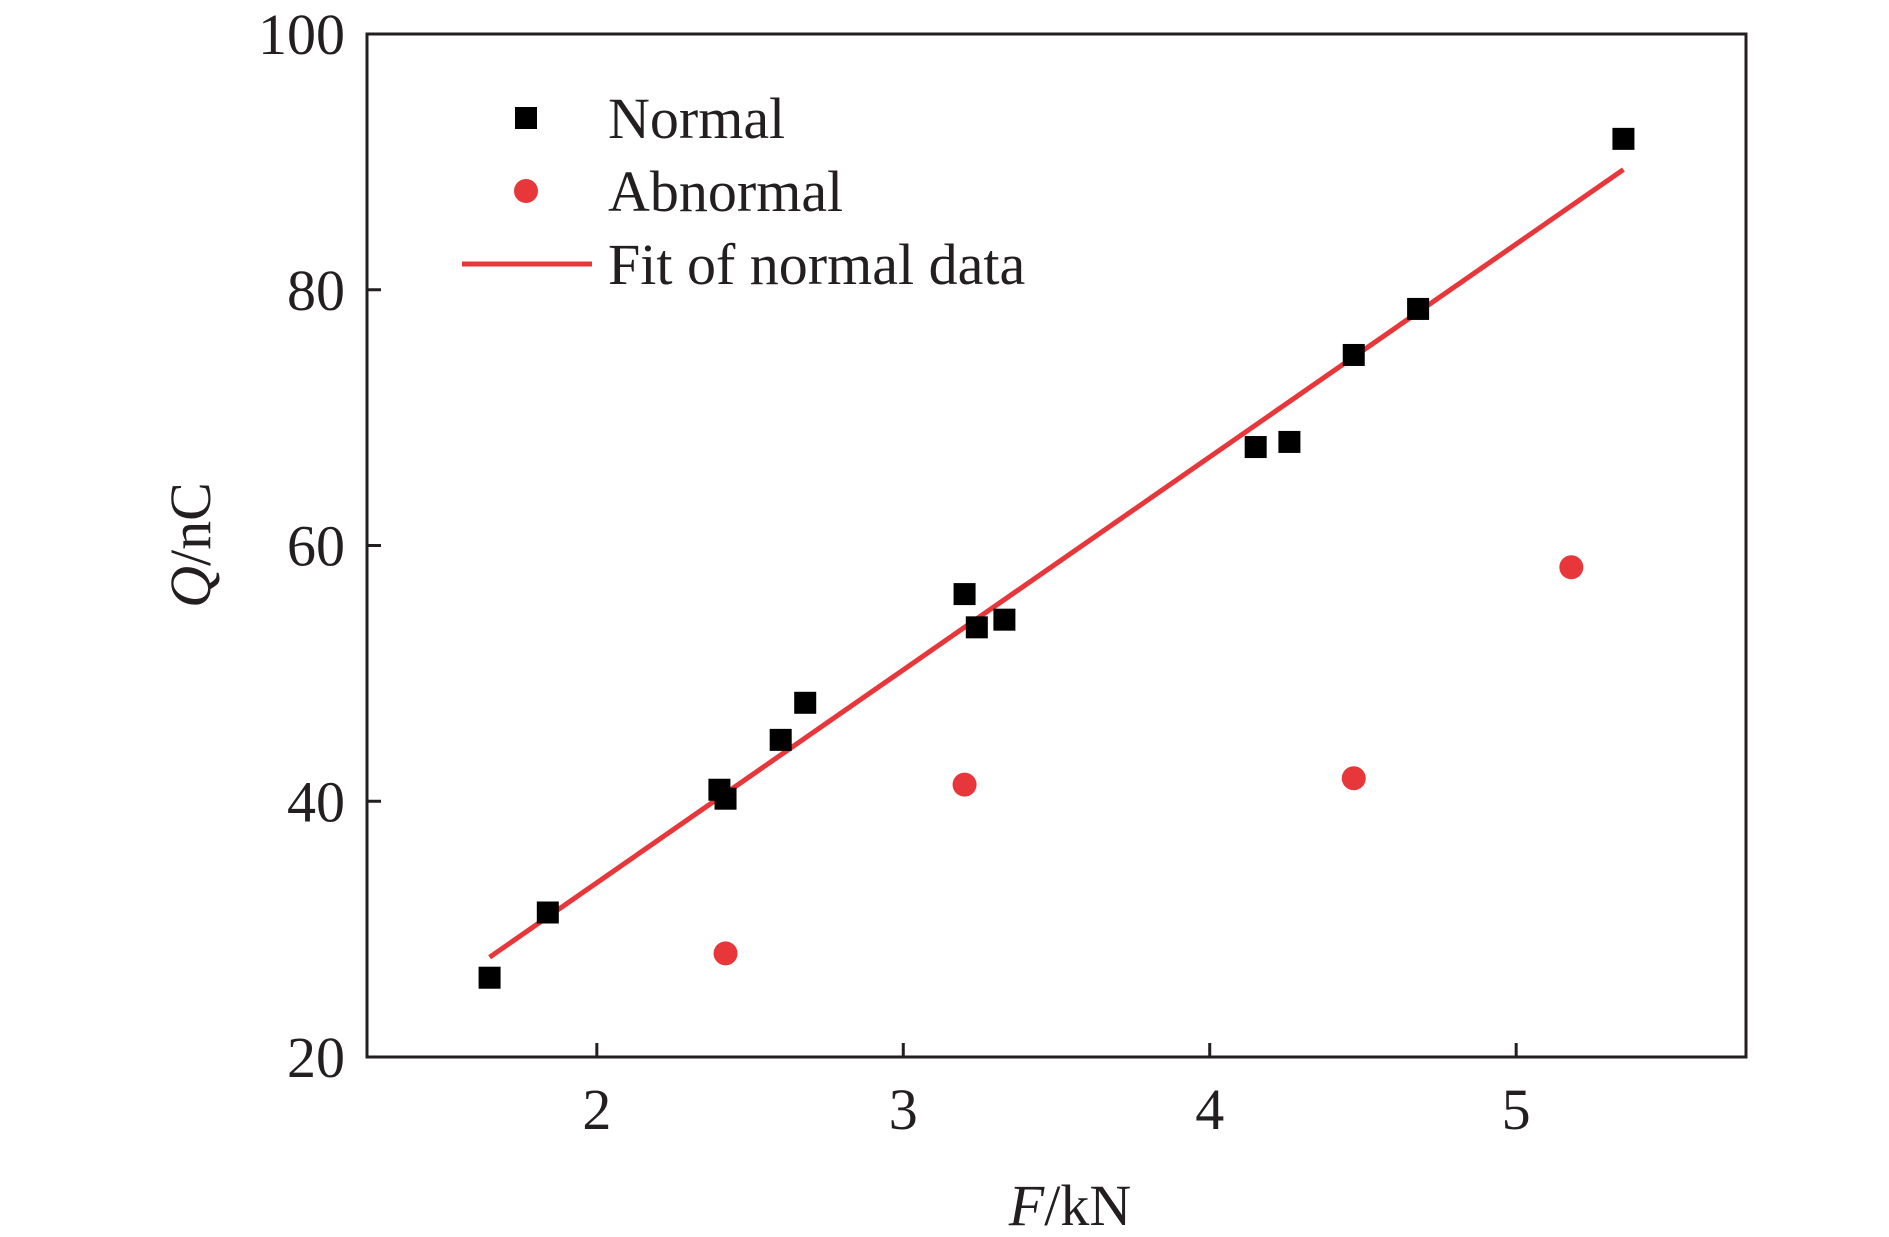 Image resolution: width=1889 pixels, height=1237 pixels. Describe the element at coordinates (301, 34) in the screenshot. I see `y-tick-label: 100` at that location.